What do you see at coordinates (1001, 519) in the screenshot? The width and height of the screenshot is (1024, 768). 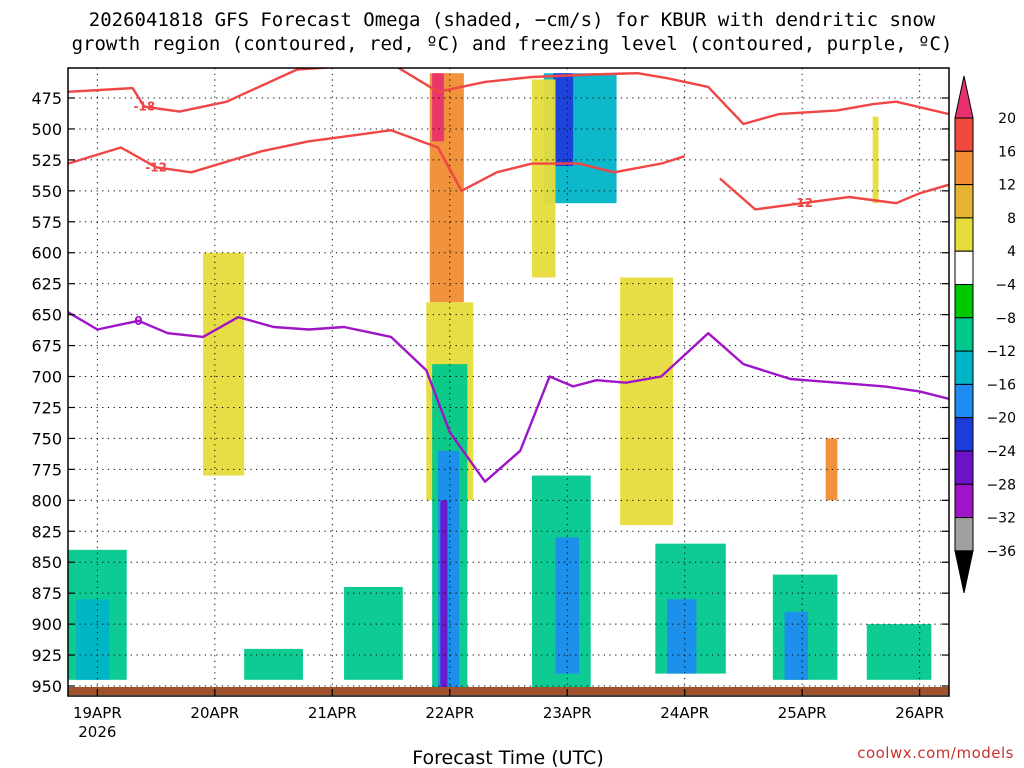 I see `colorbar-label: −32` at bounding box center [1001, 519].